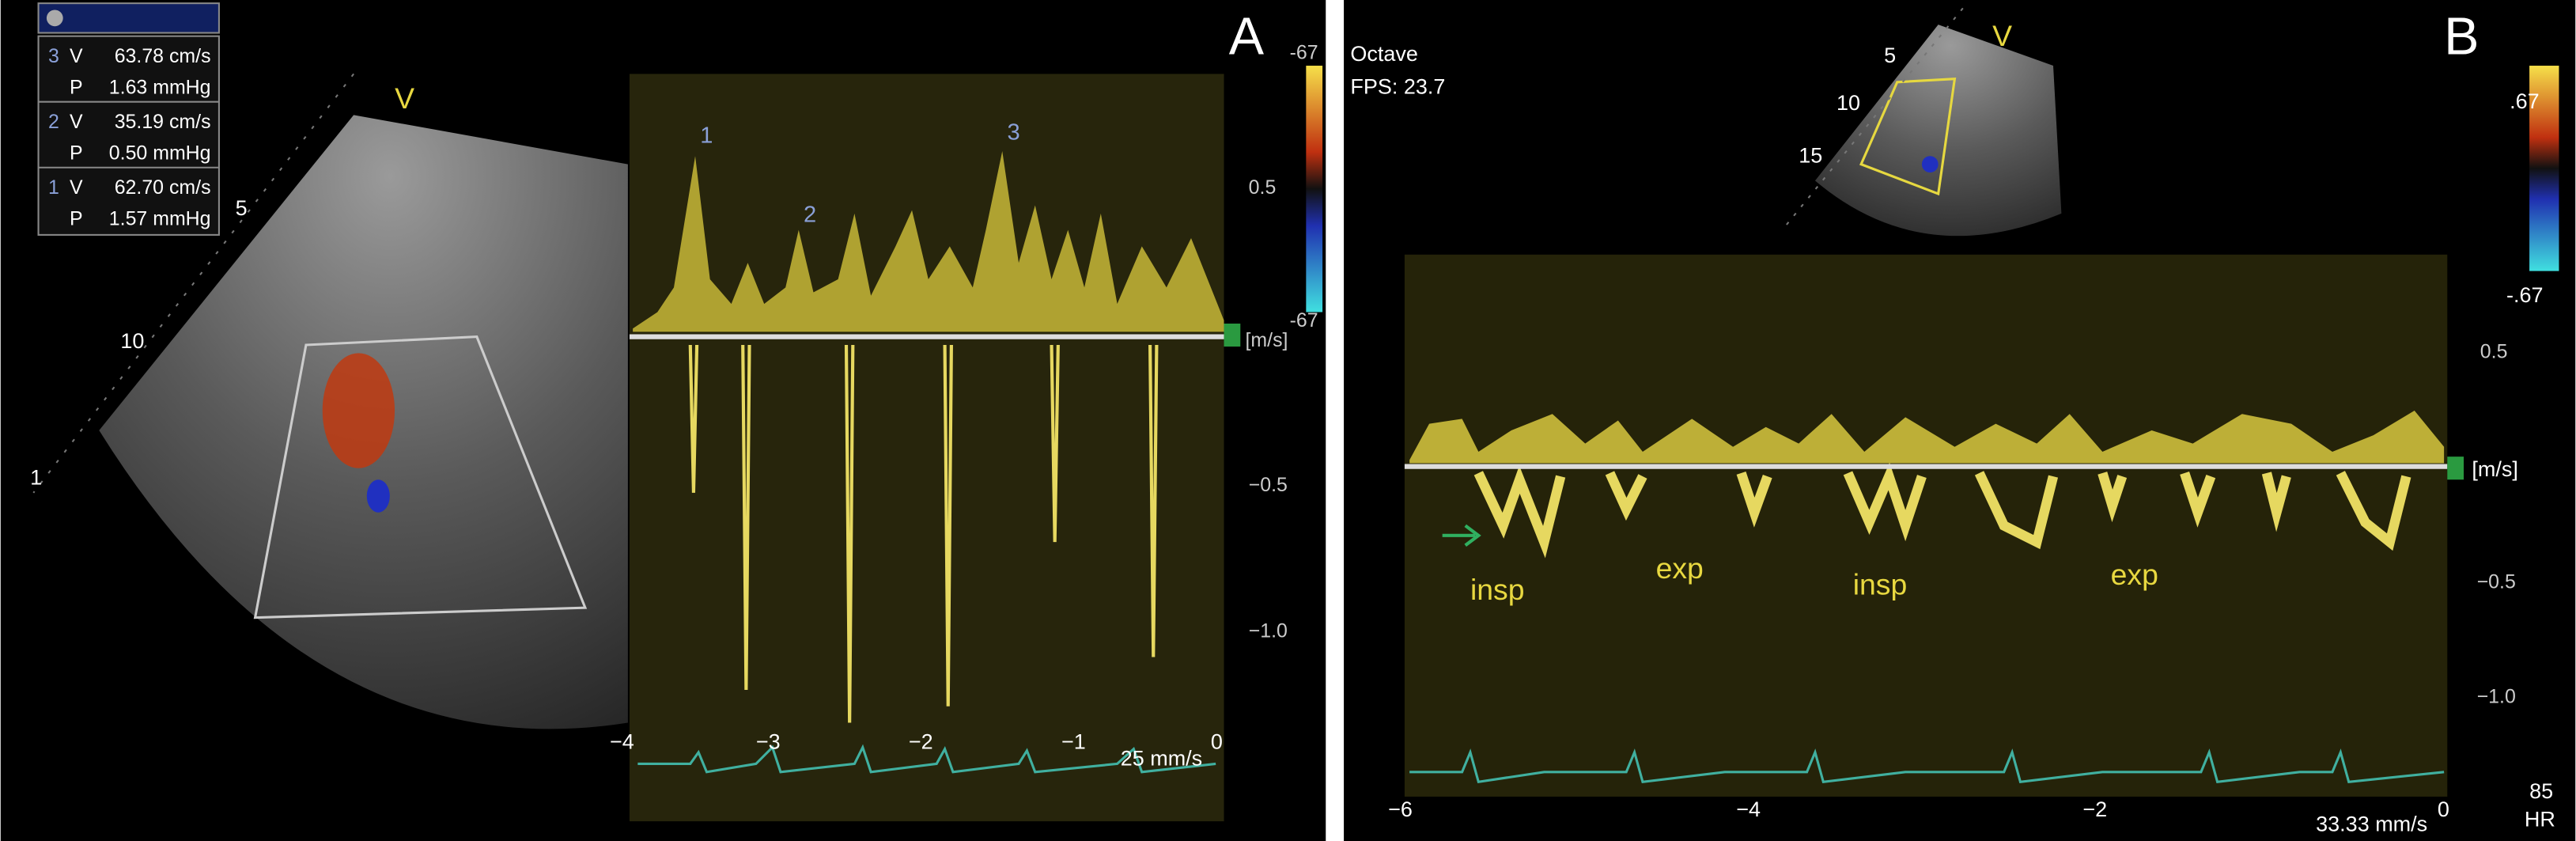 This screenshot has width=2576, height=841. What do you see at coordinates (160, 153) in the screenshot?
I see `measurement-value: 0.50 mmHg` at bounding box center [160, 153].